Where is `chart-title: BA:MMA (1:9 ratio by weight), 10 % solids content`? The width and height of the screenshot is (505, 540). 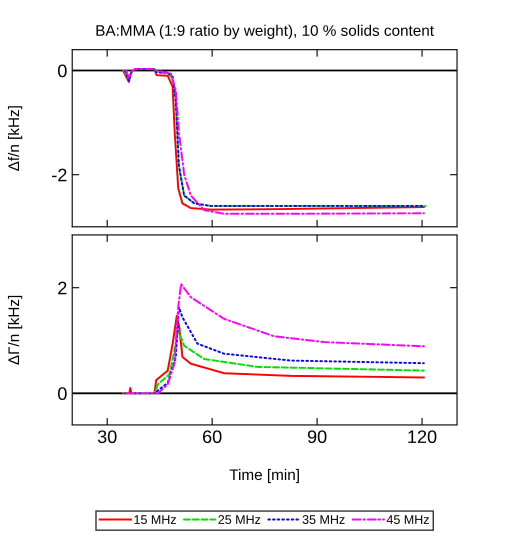
chart-title: BA:MMA (1:9 ratio by weight), 10 % solids content is located at coordinates (265, 31).